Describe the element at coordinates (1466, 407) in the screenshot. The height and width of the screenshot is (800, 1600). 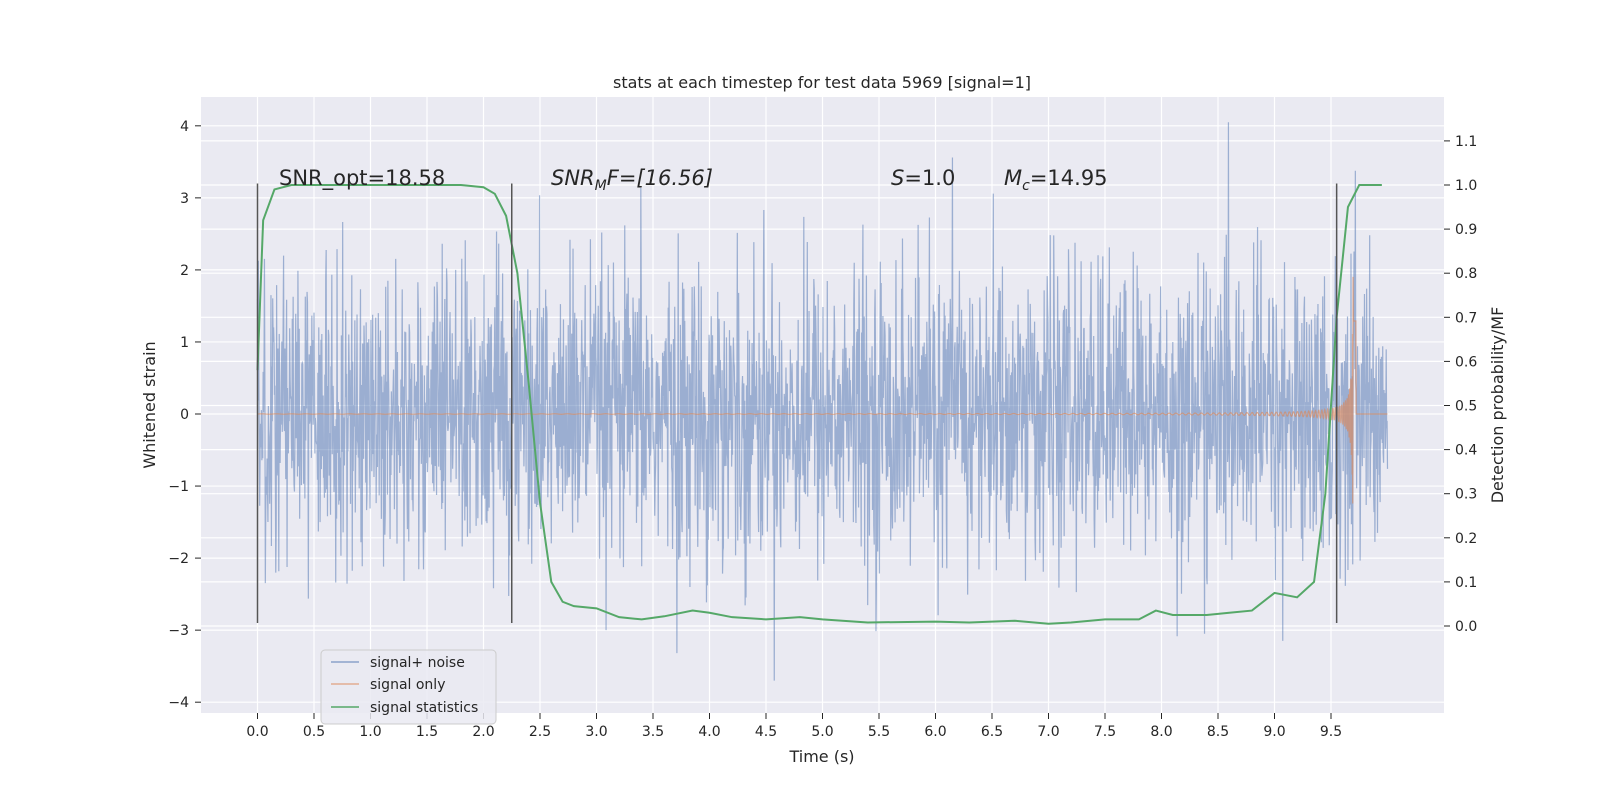
I see `y-tick-label-right: 0.5` at that location.